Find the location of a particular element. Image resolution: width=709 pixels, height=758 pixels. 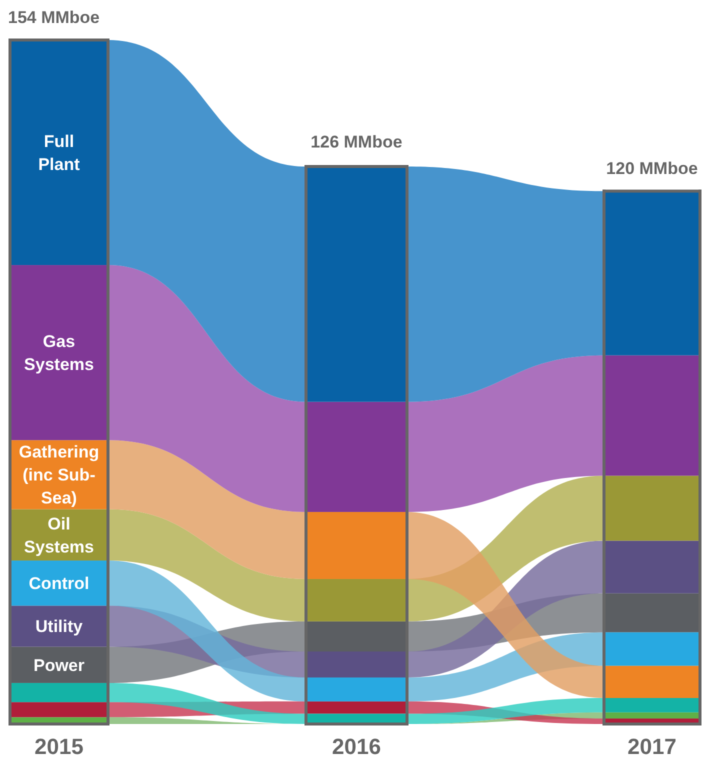

series-label: Full Plant is located at coordinates (59, 153).